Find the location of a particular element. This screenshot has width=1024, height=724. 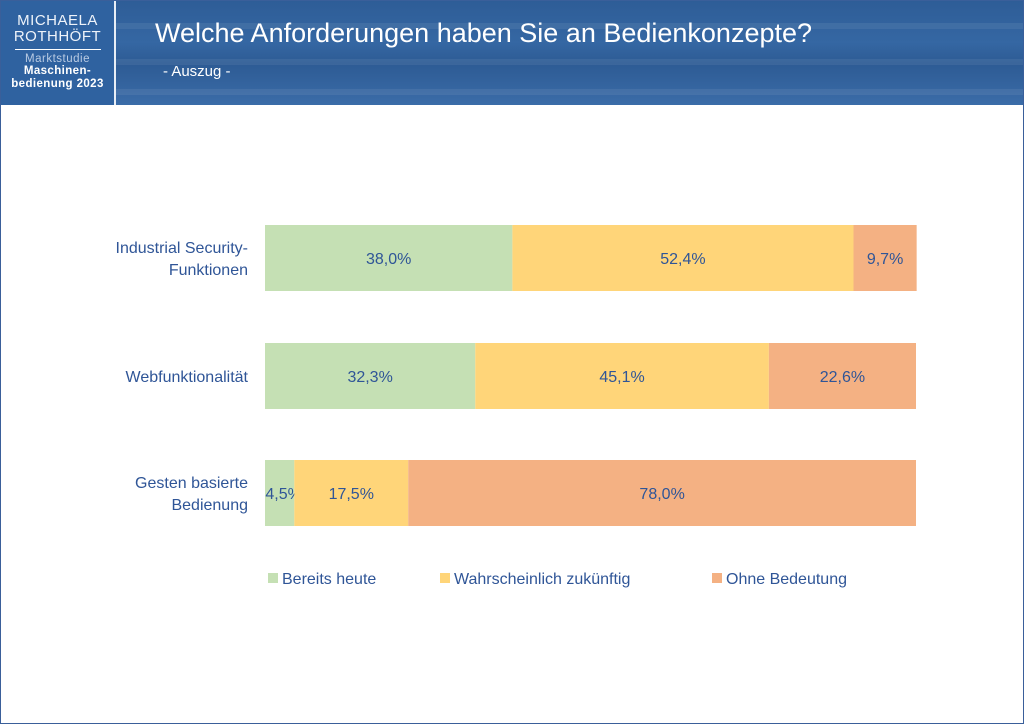

category-label: Webfunktionalität is located at coordinates (187, 377).